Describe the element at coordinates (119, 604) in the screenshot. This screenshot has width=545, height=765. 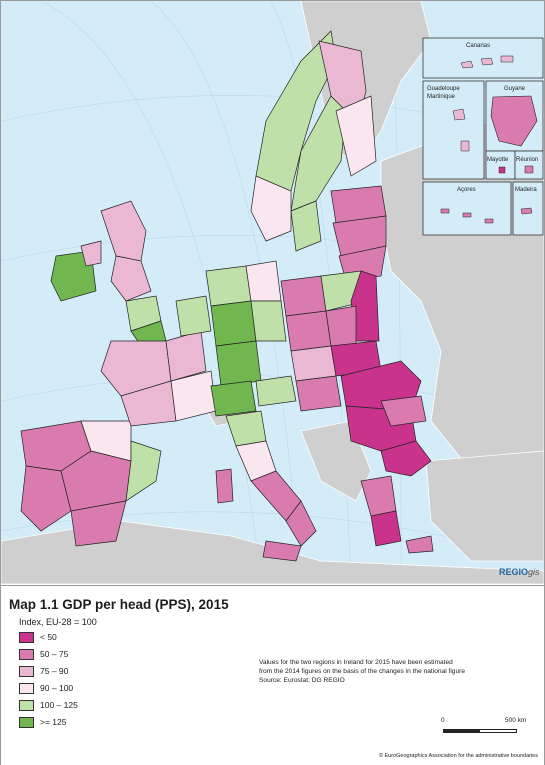
I see `map-title: Map 1.1 GDP per head (PPS), 2015` at that location.